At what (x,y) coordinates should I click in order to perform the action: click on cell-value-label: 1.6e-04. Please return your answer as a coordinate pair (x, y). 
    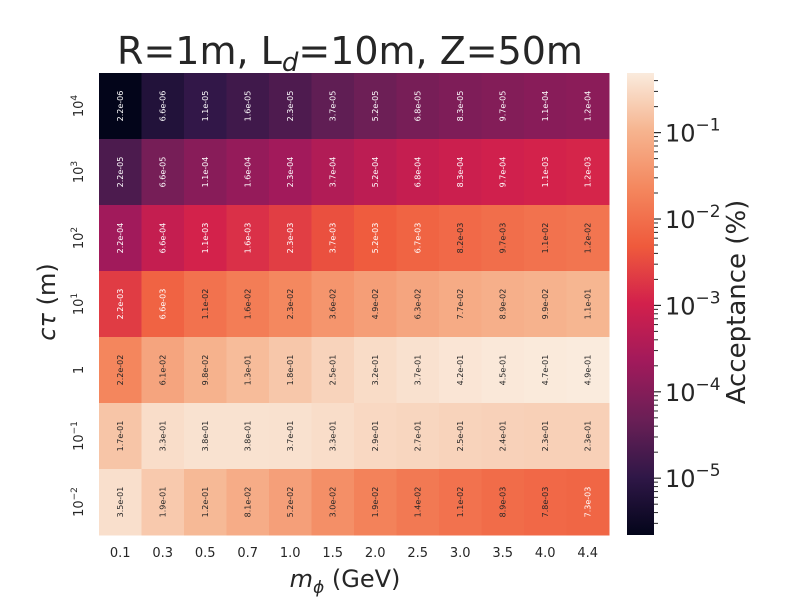
    Looking at the image, I should click on (247, 172).